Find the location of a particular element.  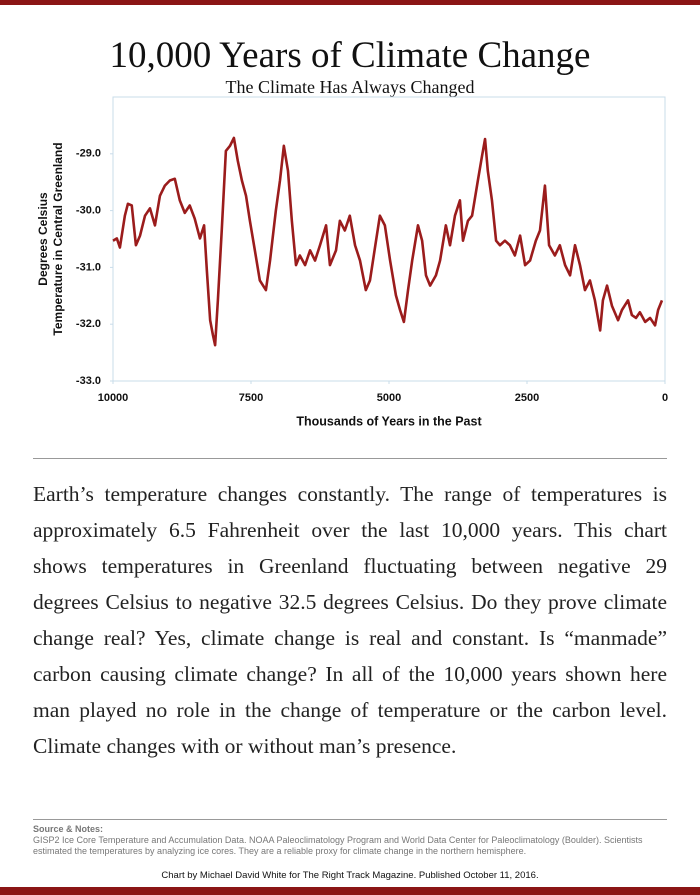

bottom-bar is located at coordinates (350, 891).